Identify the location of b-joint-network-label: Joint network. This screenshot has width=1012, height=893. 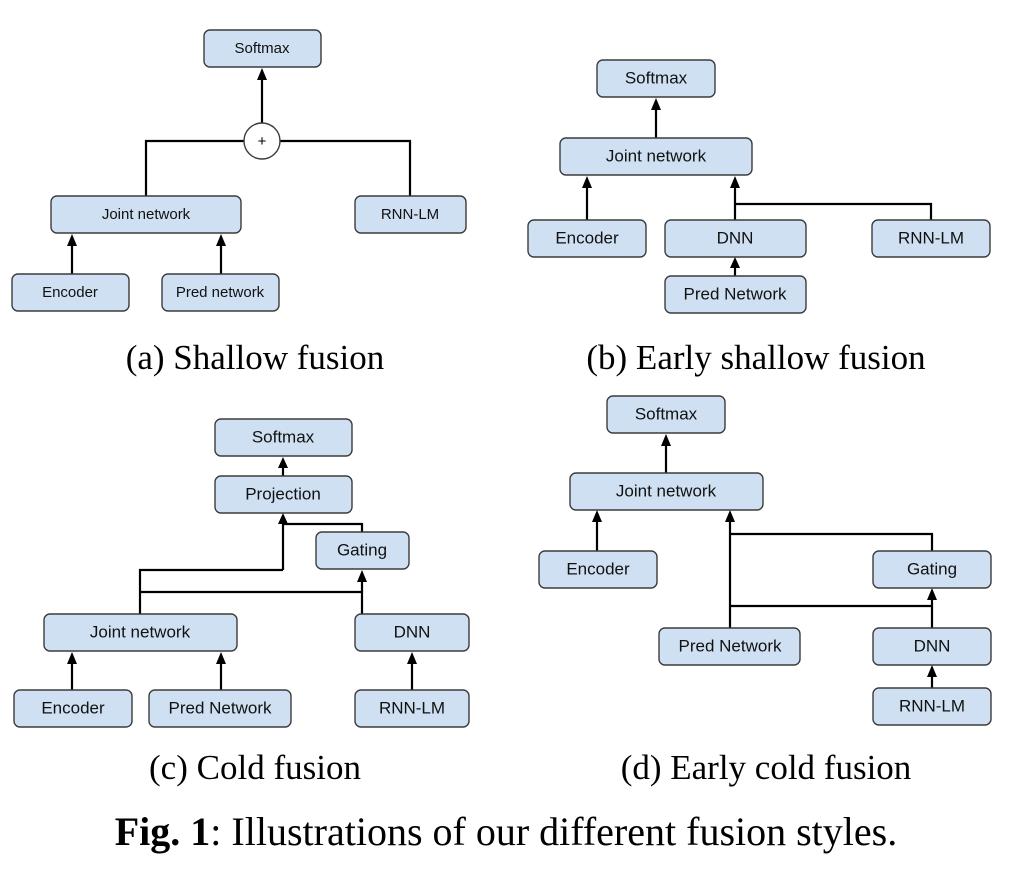
(656, 155).